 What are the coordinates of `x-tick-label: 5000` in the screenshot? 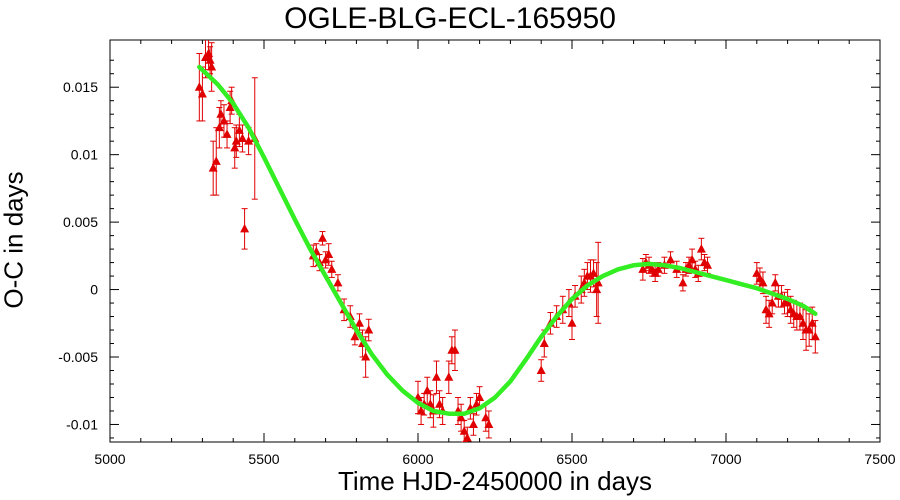 It's located at (109, 459).